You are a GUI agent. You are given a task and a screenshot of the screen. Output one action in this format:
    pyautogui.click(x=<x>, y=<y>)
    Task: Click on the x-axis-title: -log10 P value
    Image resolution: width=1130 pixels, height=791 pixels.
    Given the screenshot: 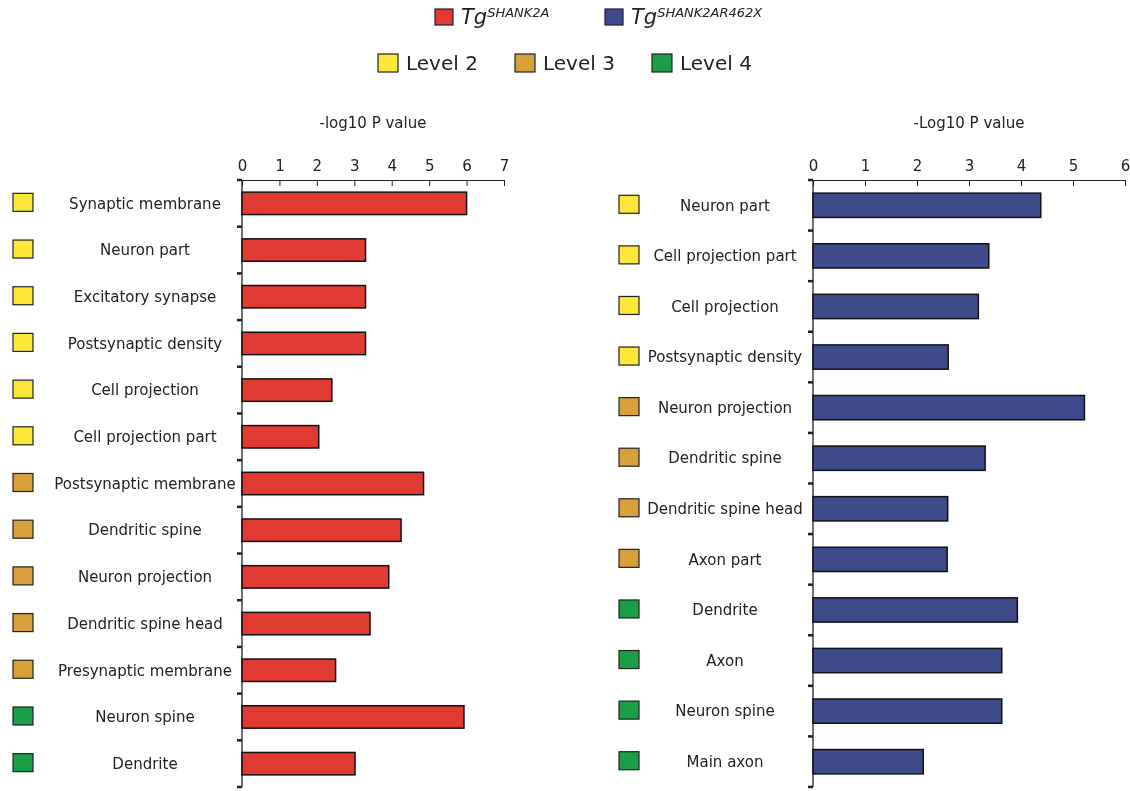 What is the action you would take?
    pyautogui.click(x=373, y=123)
    